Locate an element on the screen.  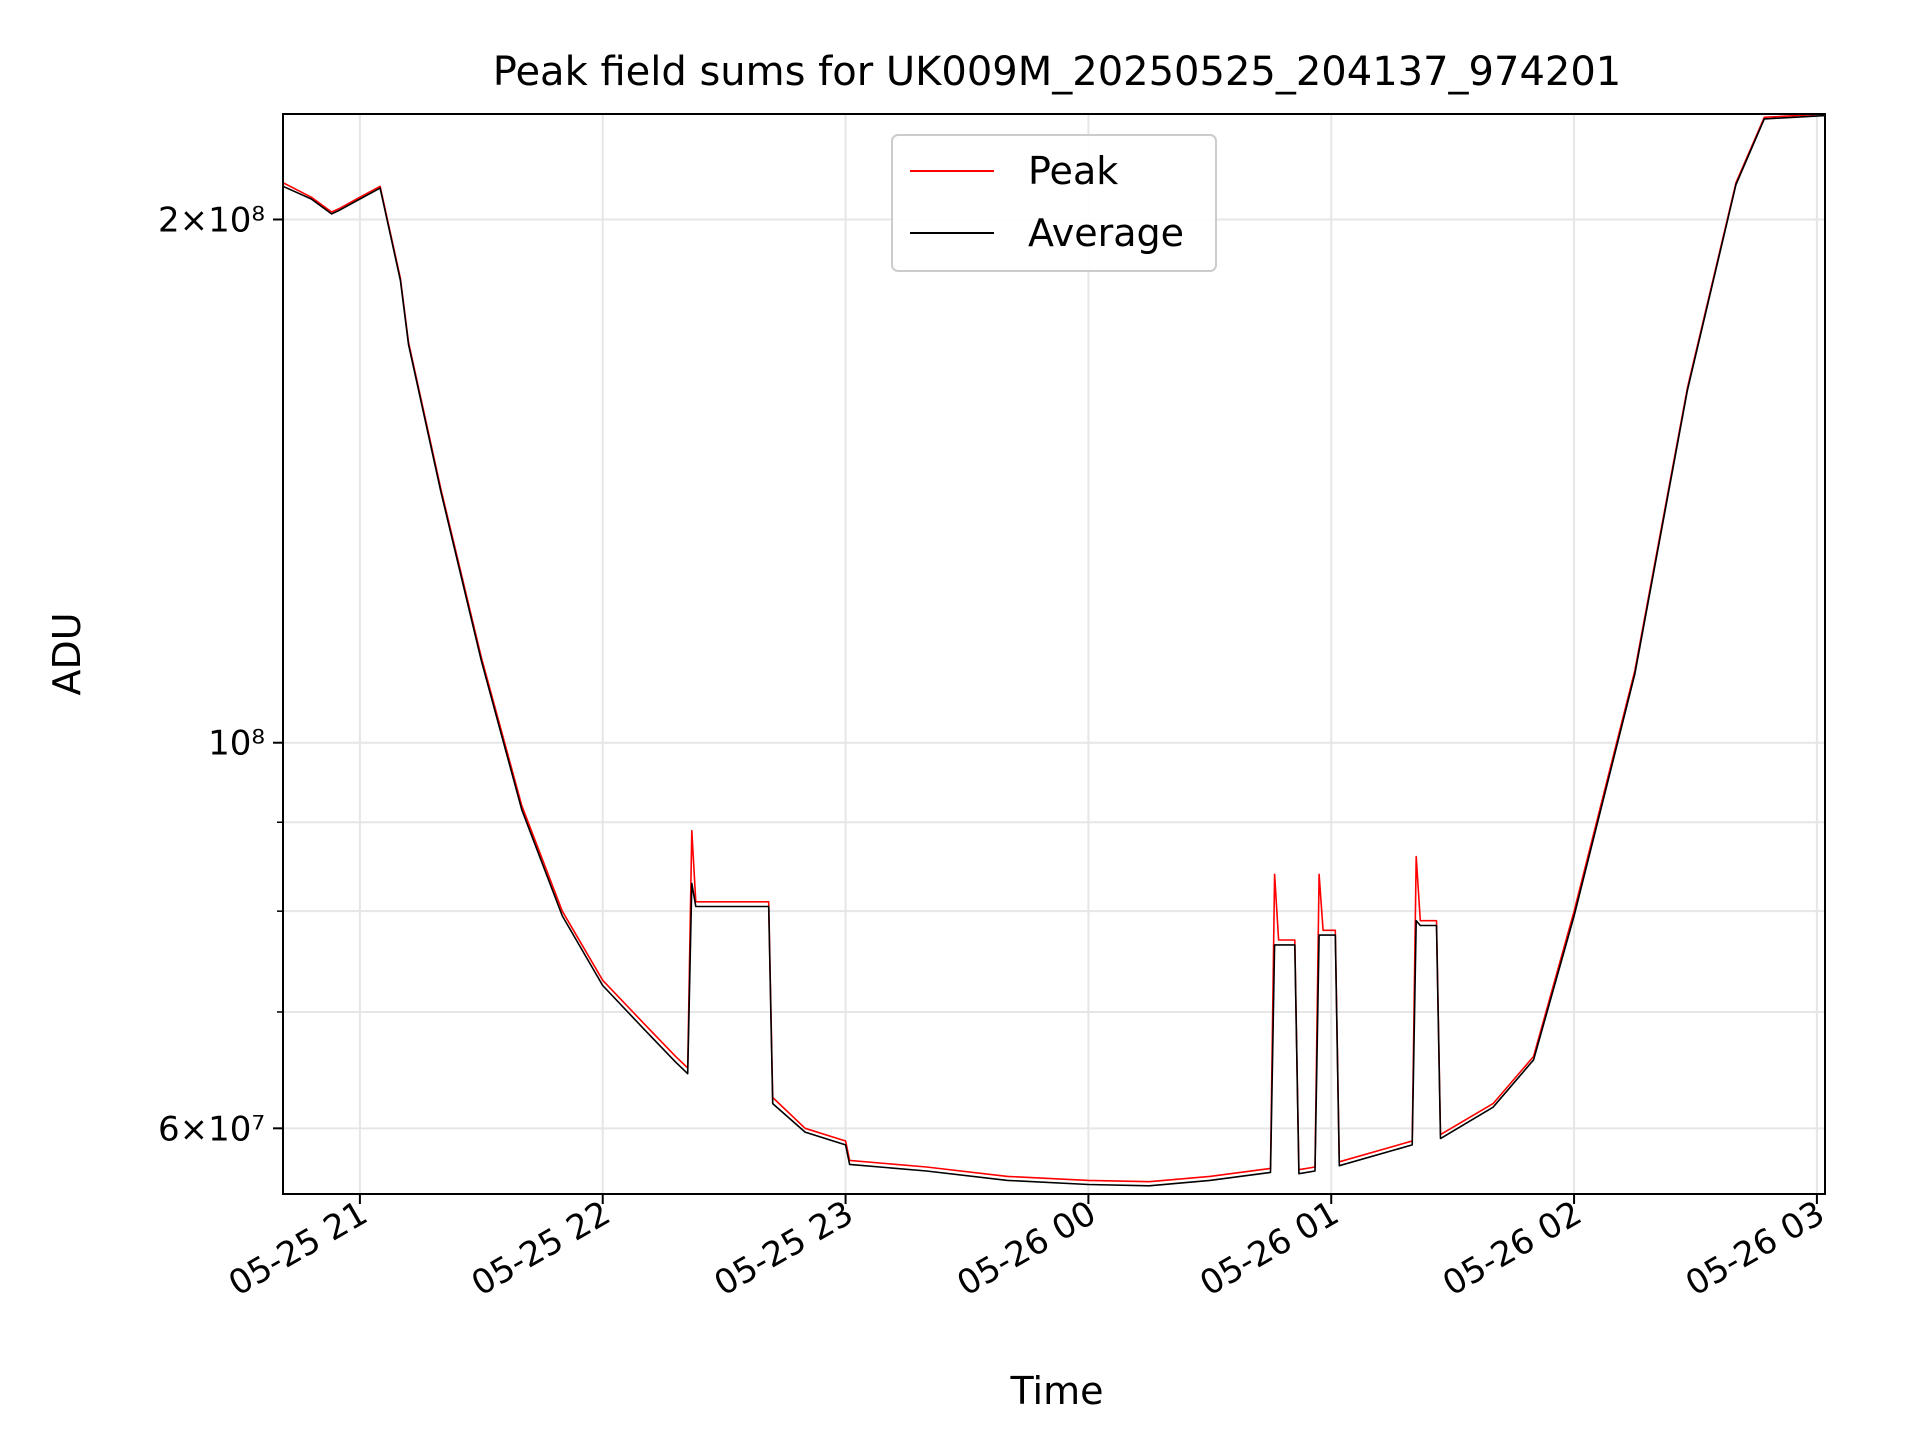
y-tick-label: 2×10⁸ is located at coordinates (211, 220).